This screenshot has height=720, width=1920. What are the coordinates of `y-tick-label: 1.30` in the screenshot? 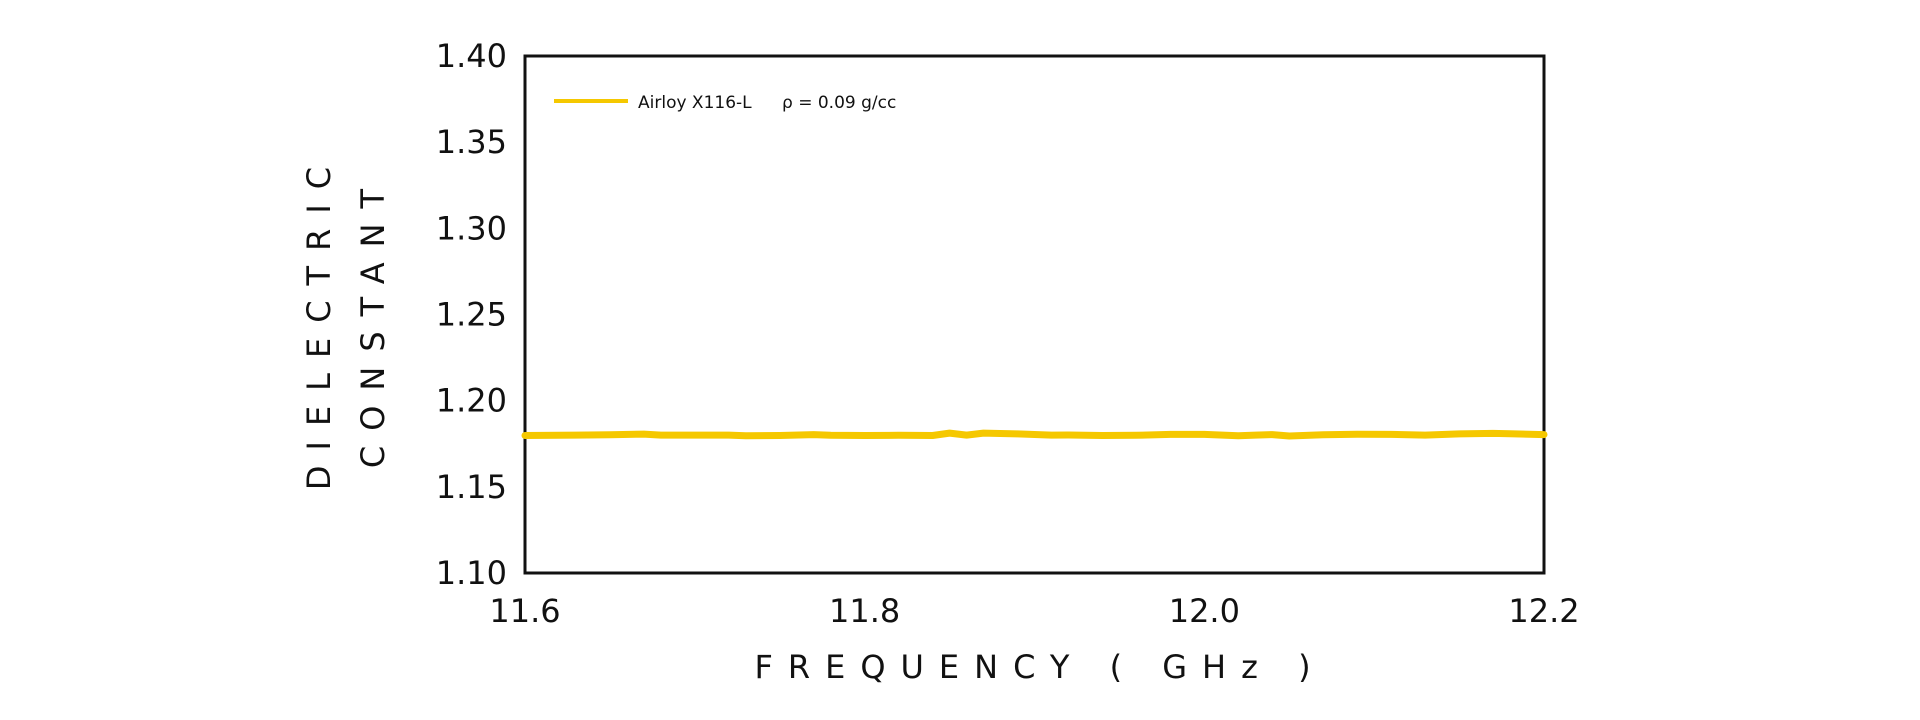 It's located at (471, 228).